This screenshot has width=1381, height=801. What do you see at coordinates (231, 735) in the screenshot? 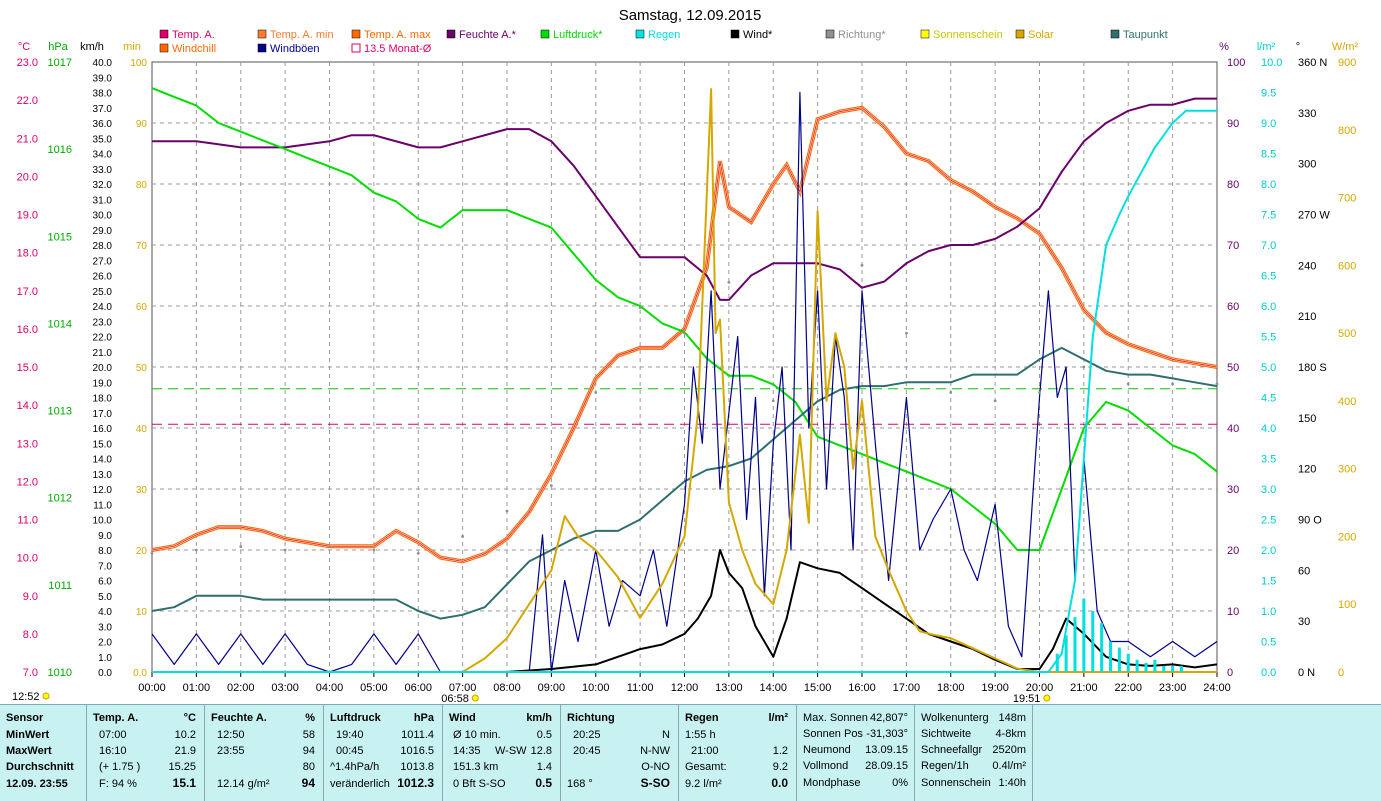
I see `hum-min-time: 12:50` at bounding box center [231, 735].